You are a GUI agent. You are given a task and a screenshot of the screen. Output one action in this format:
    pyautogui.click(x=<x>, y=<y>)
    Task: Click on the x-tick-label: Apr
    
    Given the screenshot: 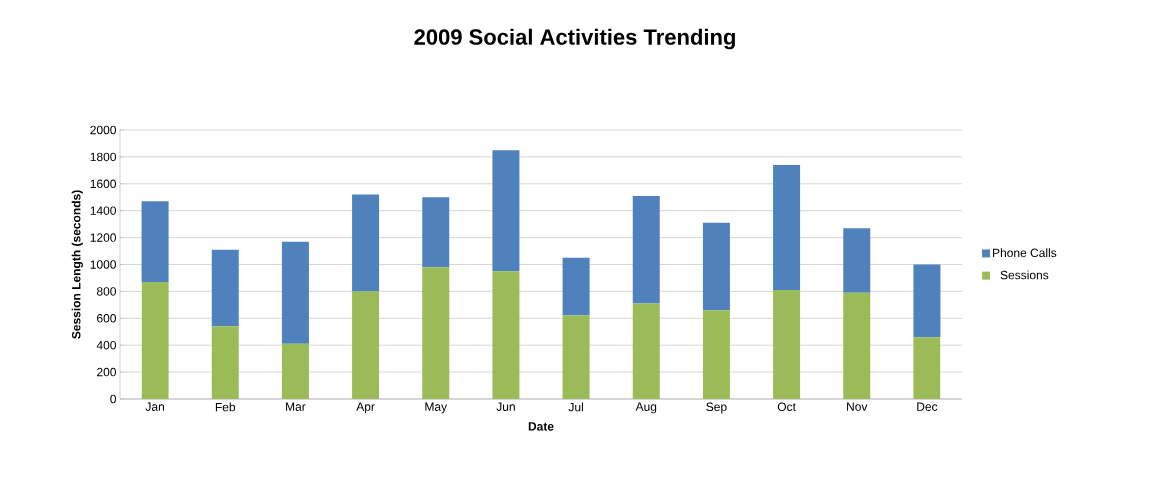 What is the action you would take?
    pyautogui.click(x=365, y=408)
    